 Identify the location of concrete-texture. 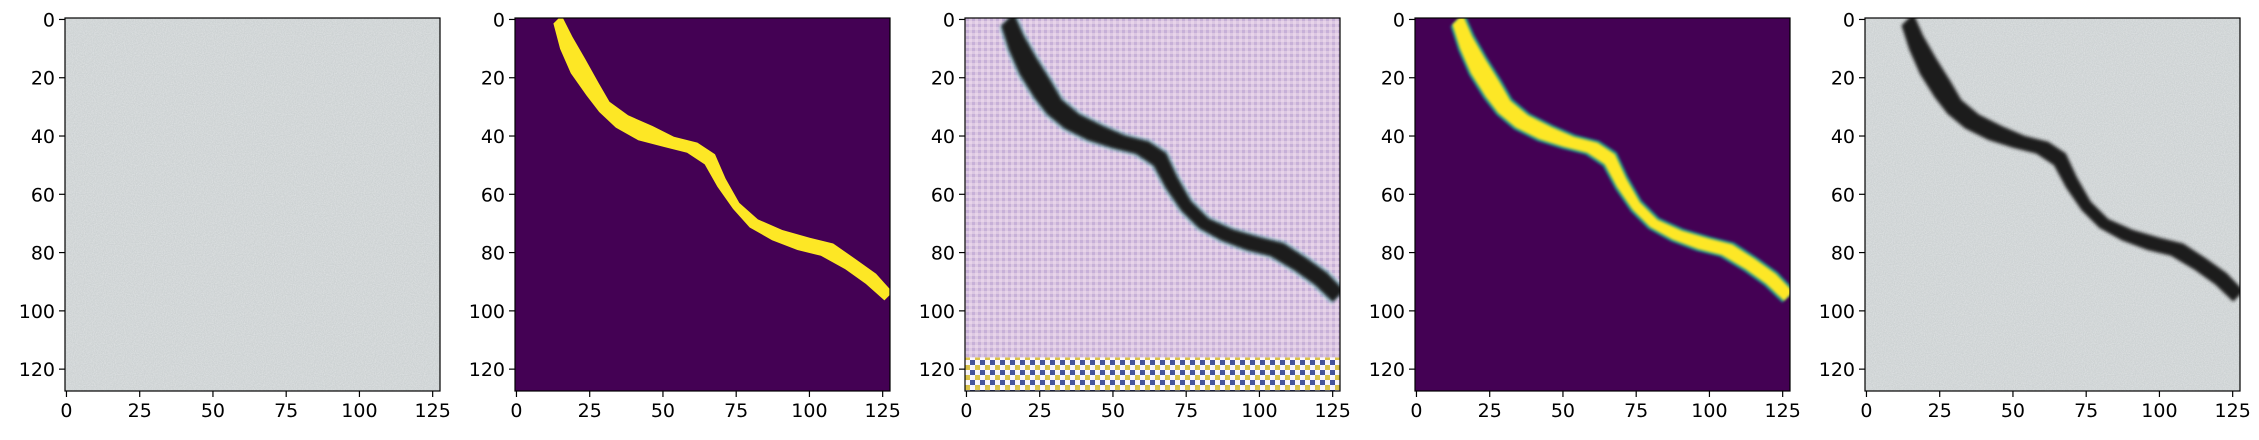
(252, 204).